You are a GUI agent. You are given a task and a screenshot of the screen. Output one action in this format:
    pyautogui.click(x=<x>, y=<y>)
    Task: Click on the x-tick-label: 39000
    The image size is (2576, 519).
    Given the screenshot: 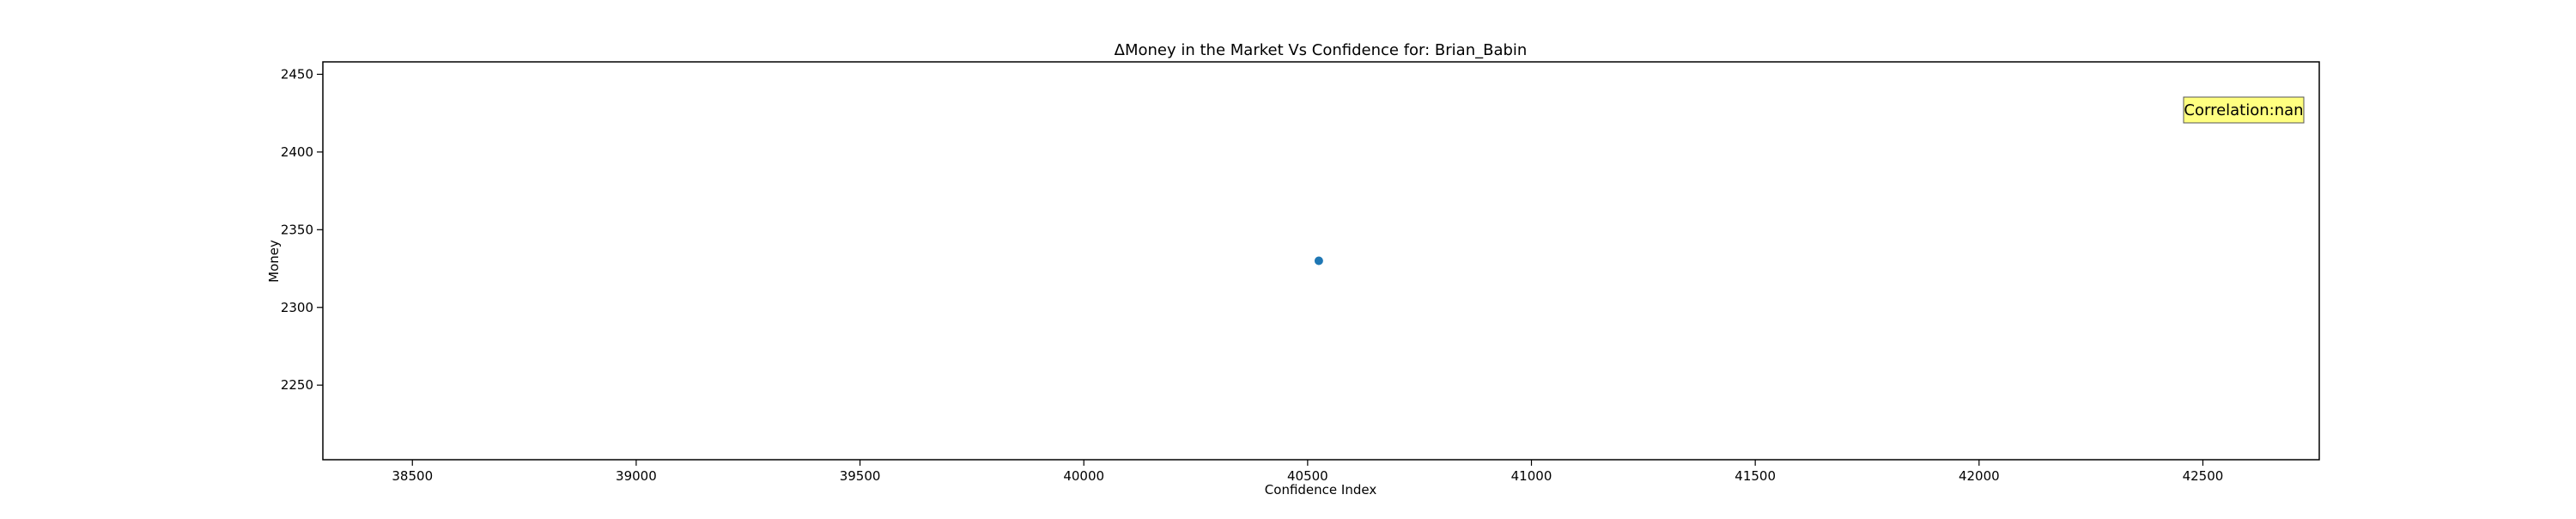 What is the action you would take?
    pyautogui.click(x=636, y=476)
    